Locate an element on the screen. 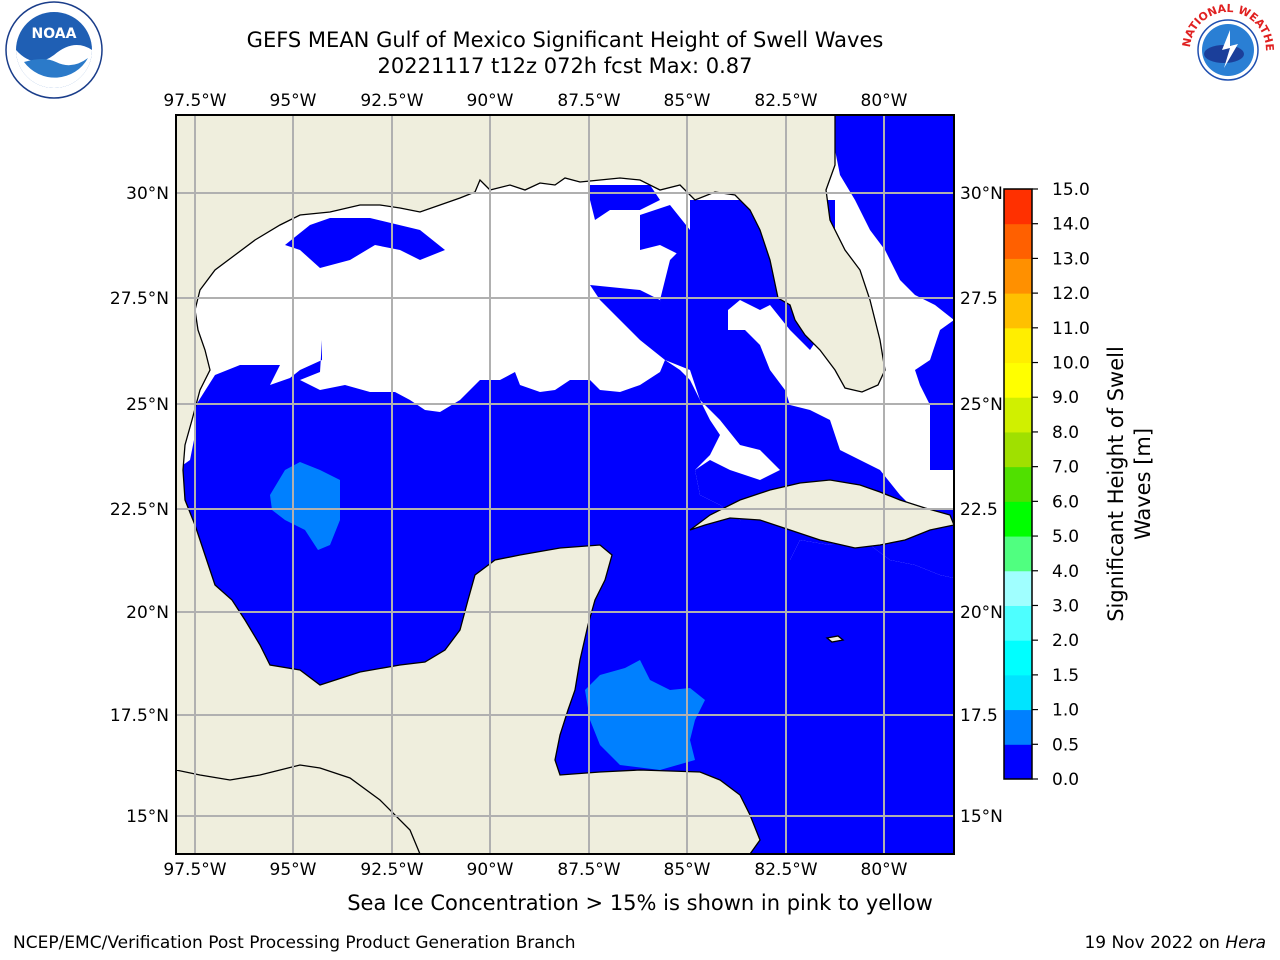 This screenshot has width=1280, height=960. lon-label-bottom: 82.5°W is located at coordinates (785, 870).